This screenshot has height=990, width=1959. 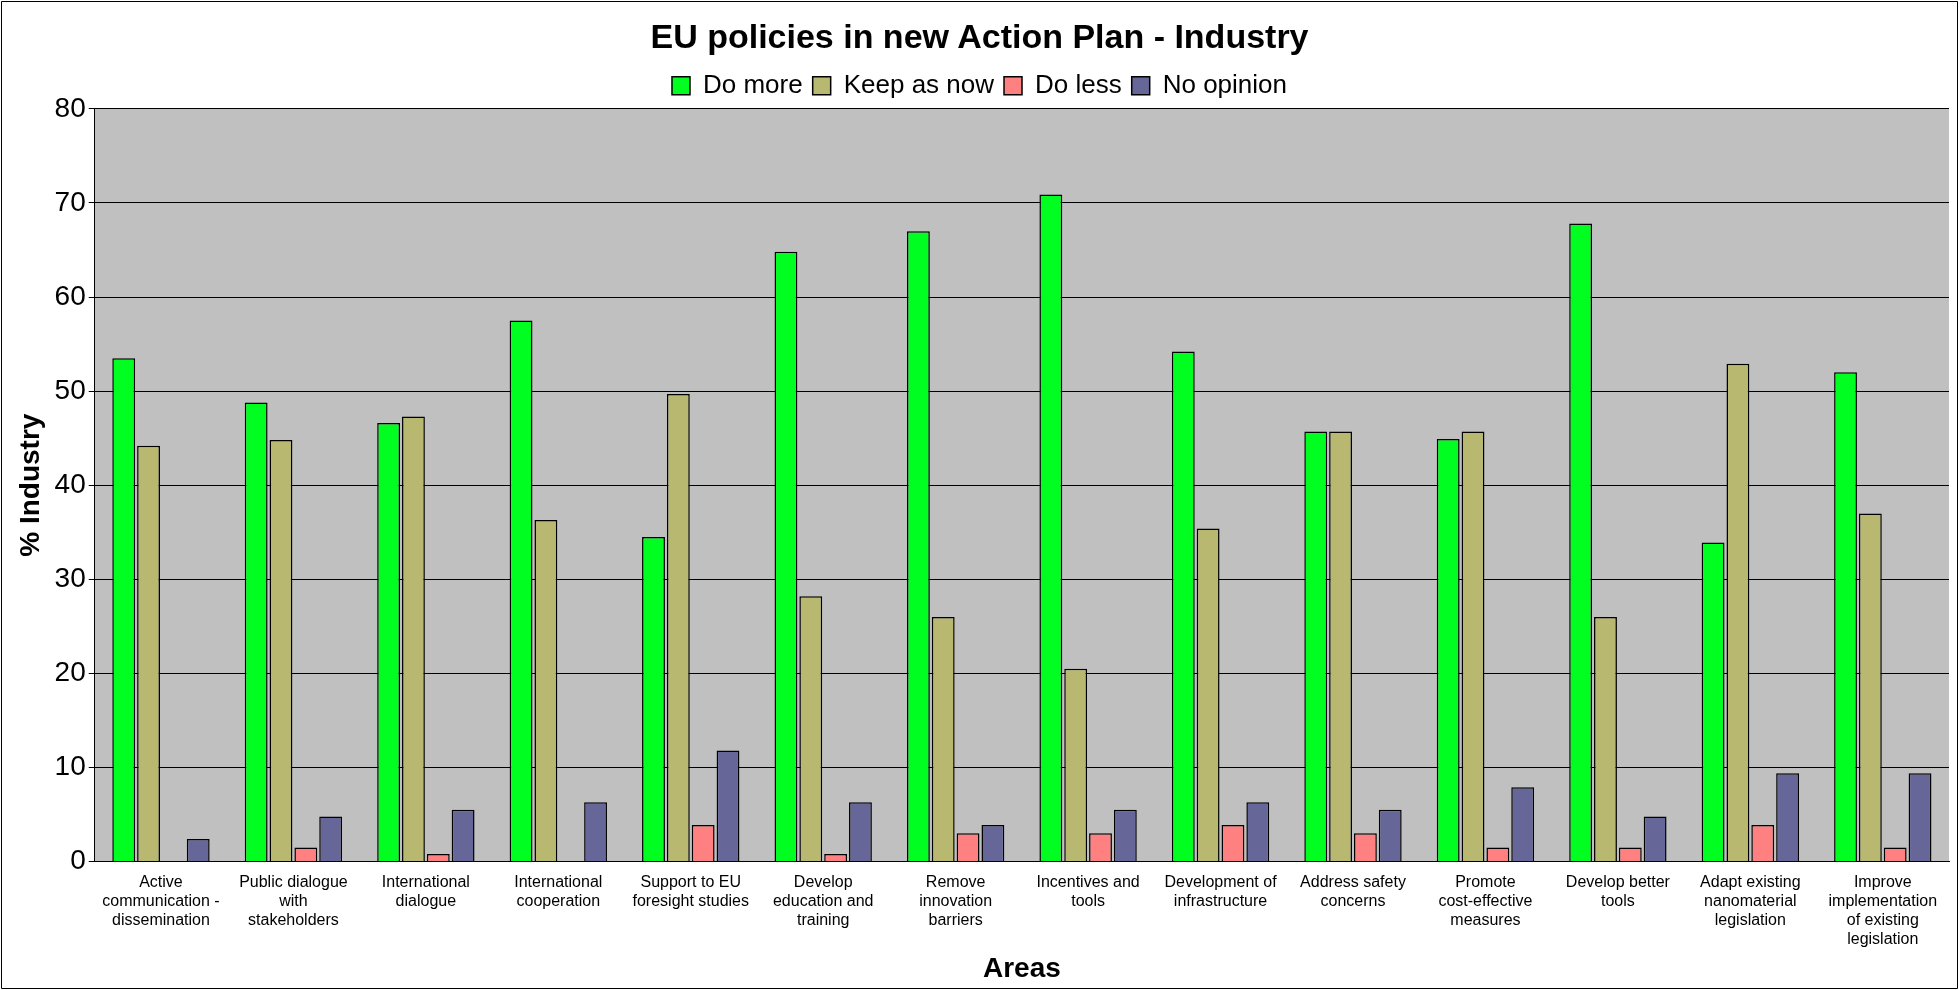 I want to click on x-tick-label: Development of infrastructure, so click(x=1221, y=890).